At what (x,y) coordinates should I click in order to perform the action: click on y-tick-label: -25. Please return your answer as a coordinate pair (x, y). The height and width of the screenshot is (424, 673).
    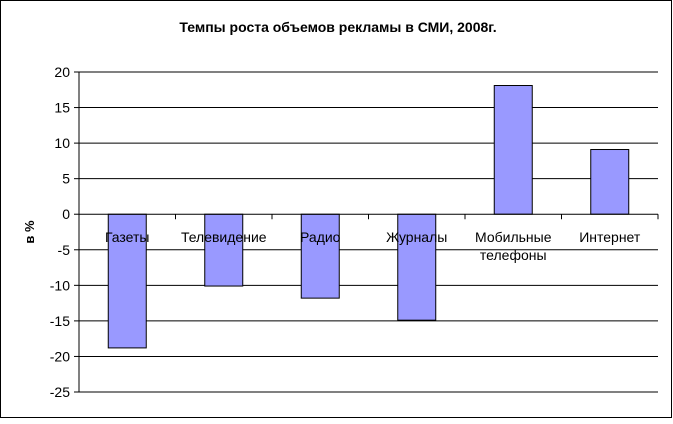
    Looking at the image, I should click on (60, 392).